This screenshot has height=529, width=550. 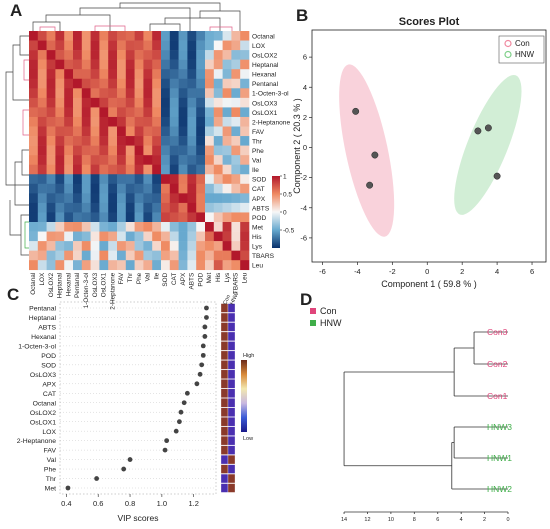 What do you see at coordinates (37, 346) in the screenshot?
I see `vip-feature-label: 1-Octen-3-ol` at bounding box center [37, 346].